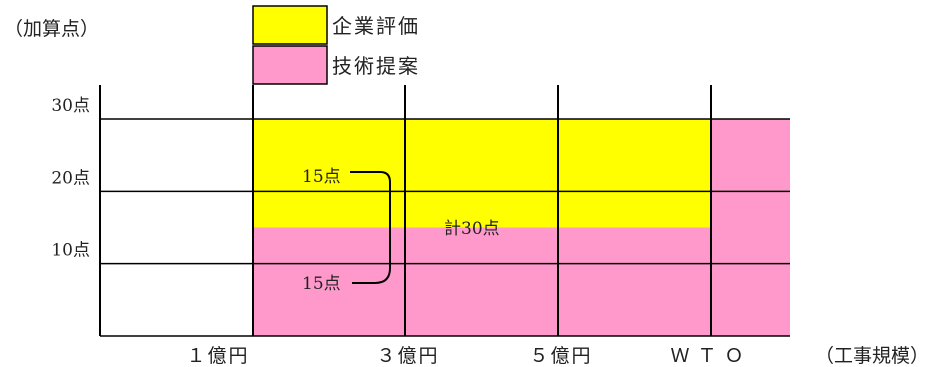 The width and height of the screenshot is (934, 367). I want to click on total-label: 計30点, so click(472, 229).